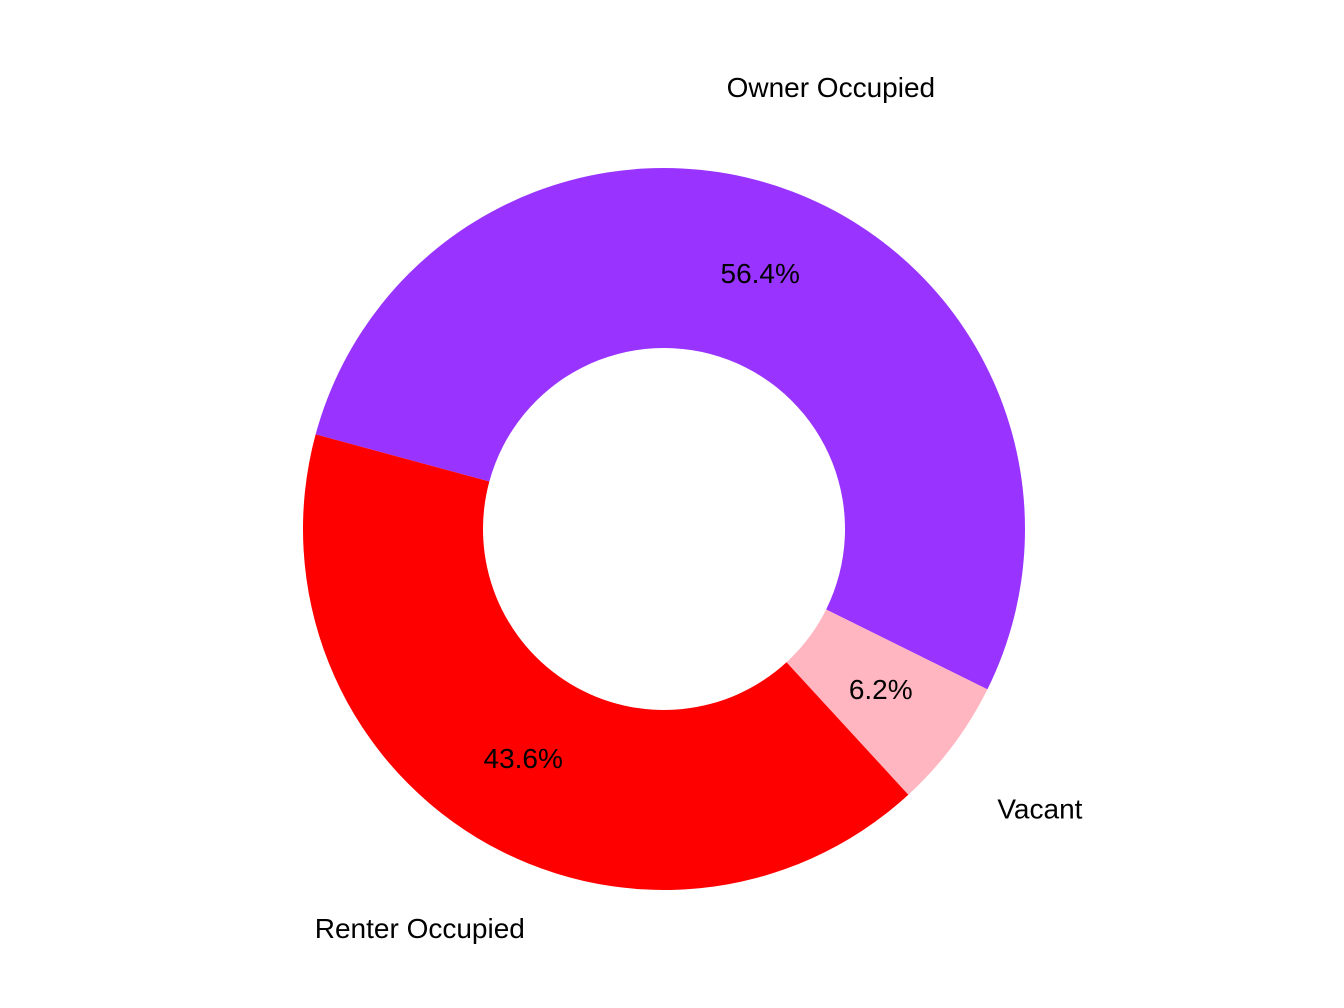  What do you see at coordinates (420, 928) in the screenshot?
I see `category-label: Renter Occupied` at bounding box center [420, 928].